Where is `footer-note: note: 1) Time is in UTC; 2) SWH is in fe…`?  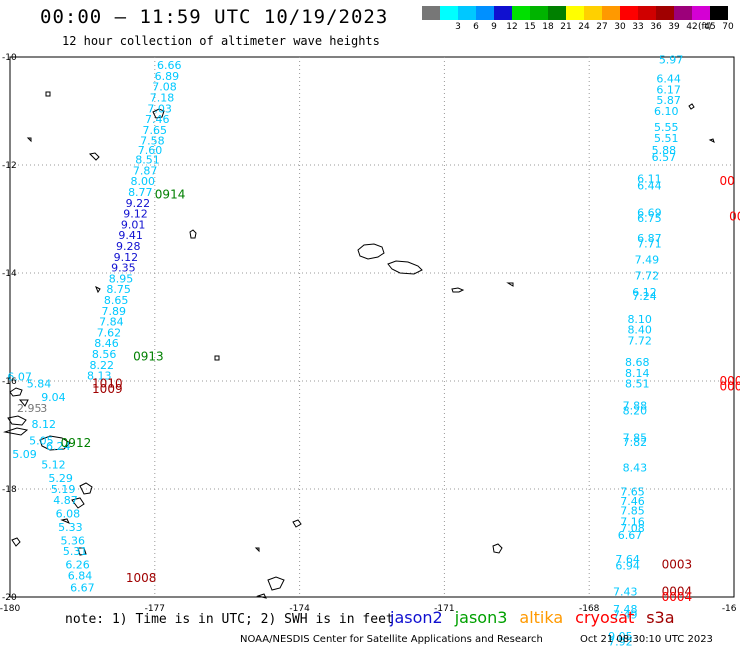
footer-note: note: 1) Time is in UTC; 2) SWH is in fe… is located at coordinates (229, 619).